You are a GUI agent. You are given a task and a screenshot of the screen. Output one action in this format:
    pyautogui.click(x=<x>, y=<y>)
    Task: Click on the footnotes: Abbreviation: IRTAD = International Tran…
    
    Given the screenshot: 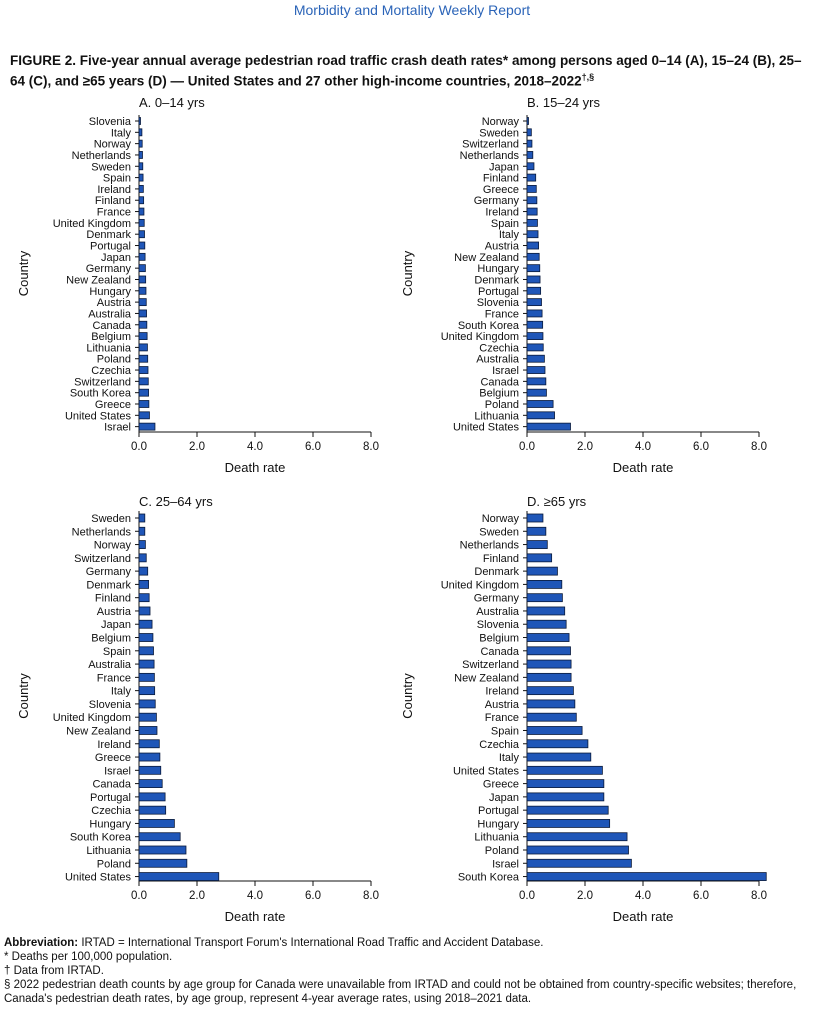 What is the action you would take?
    pyautogui.click(x=411, y=971)
    